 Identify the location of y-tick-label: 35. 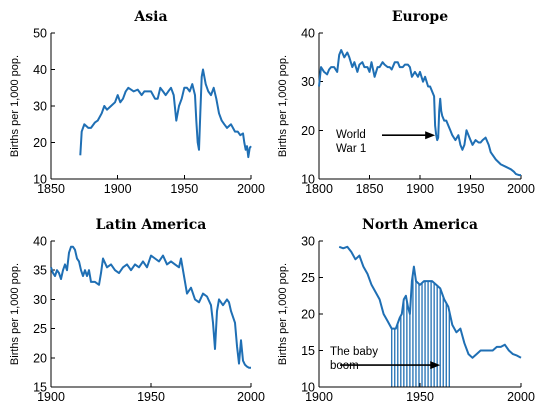
(40, 271).